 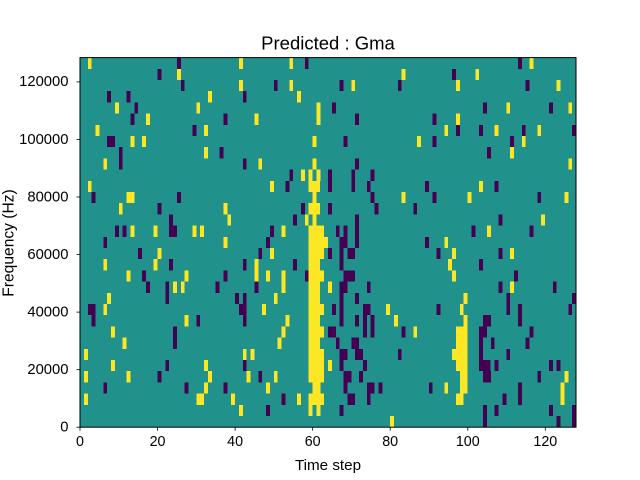 I want to click on svg-text: 120, so click(x=545, y=442).